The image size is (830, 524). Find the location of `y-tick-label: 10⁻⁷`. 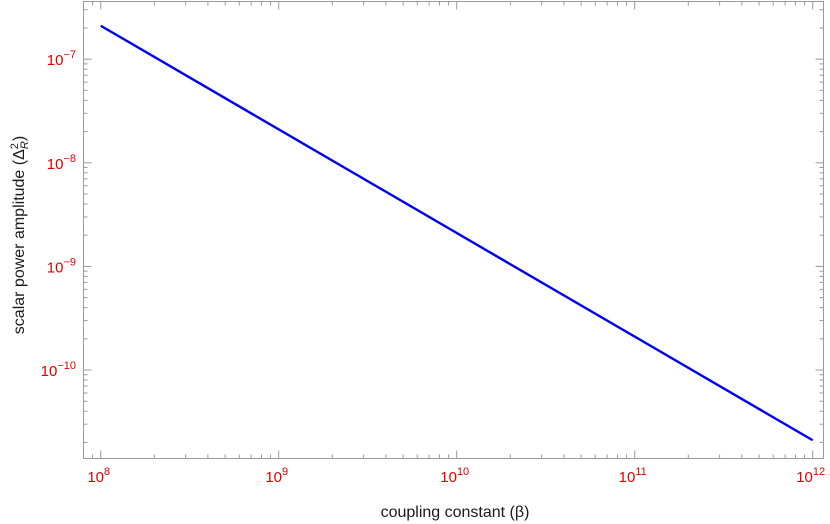

y-tick-label: 10⁻⁷ is located at coordinates (61, 59).